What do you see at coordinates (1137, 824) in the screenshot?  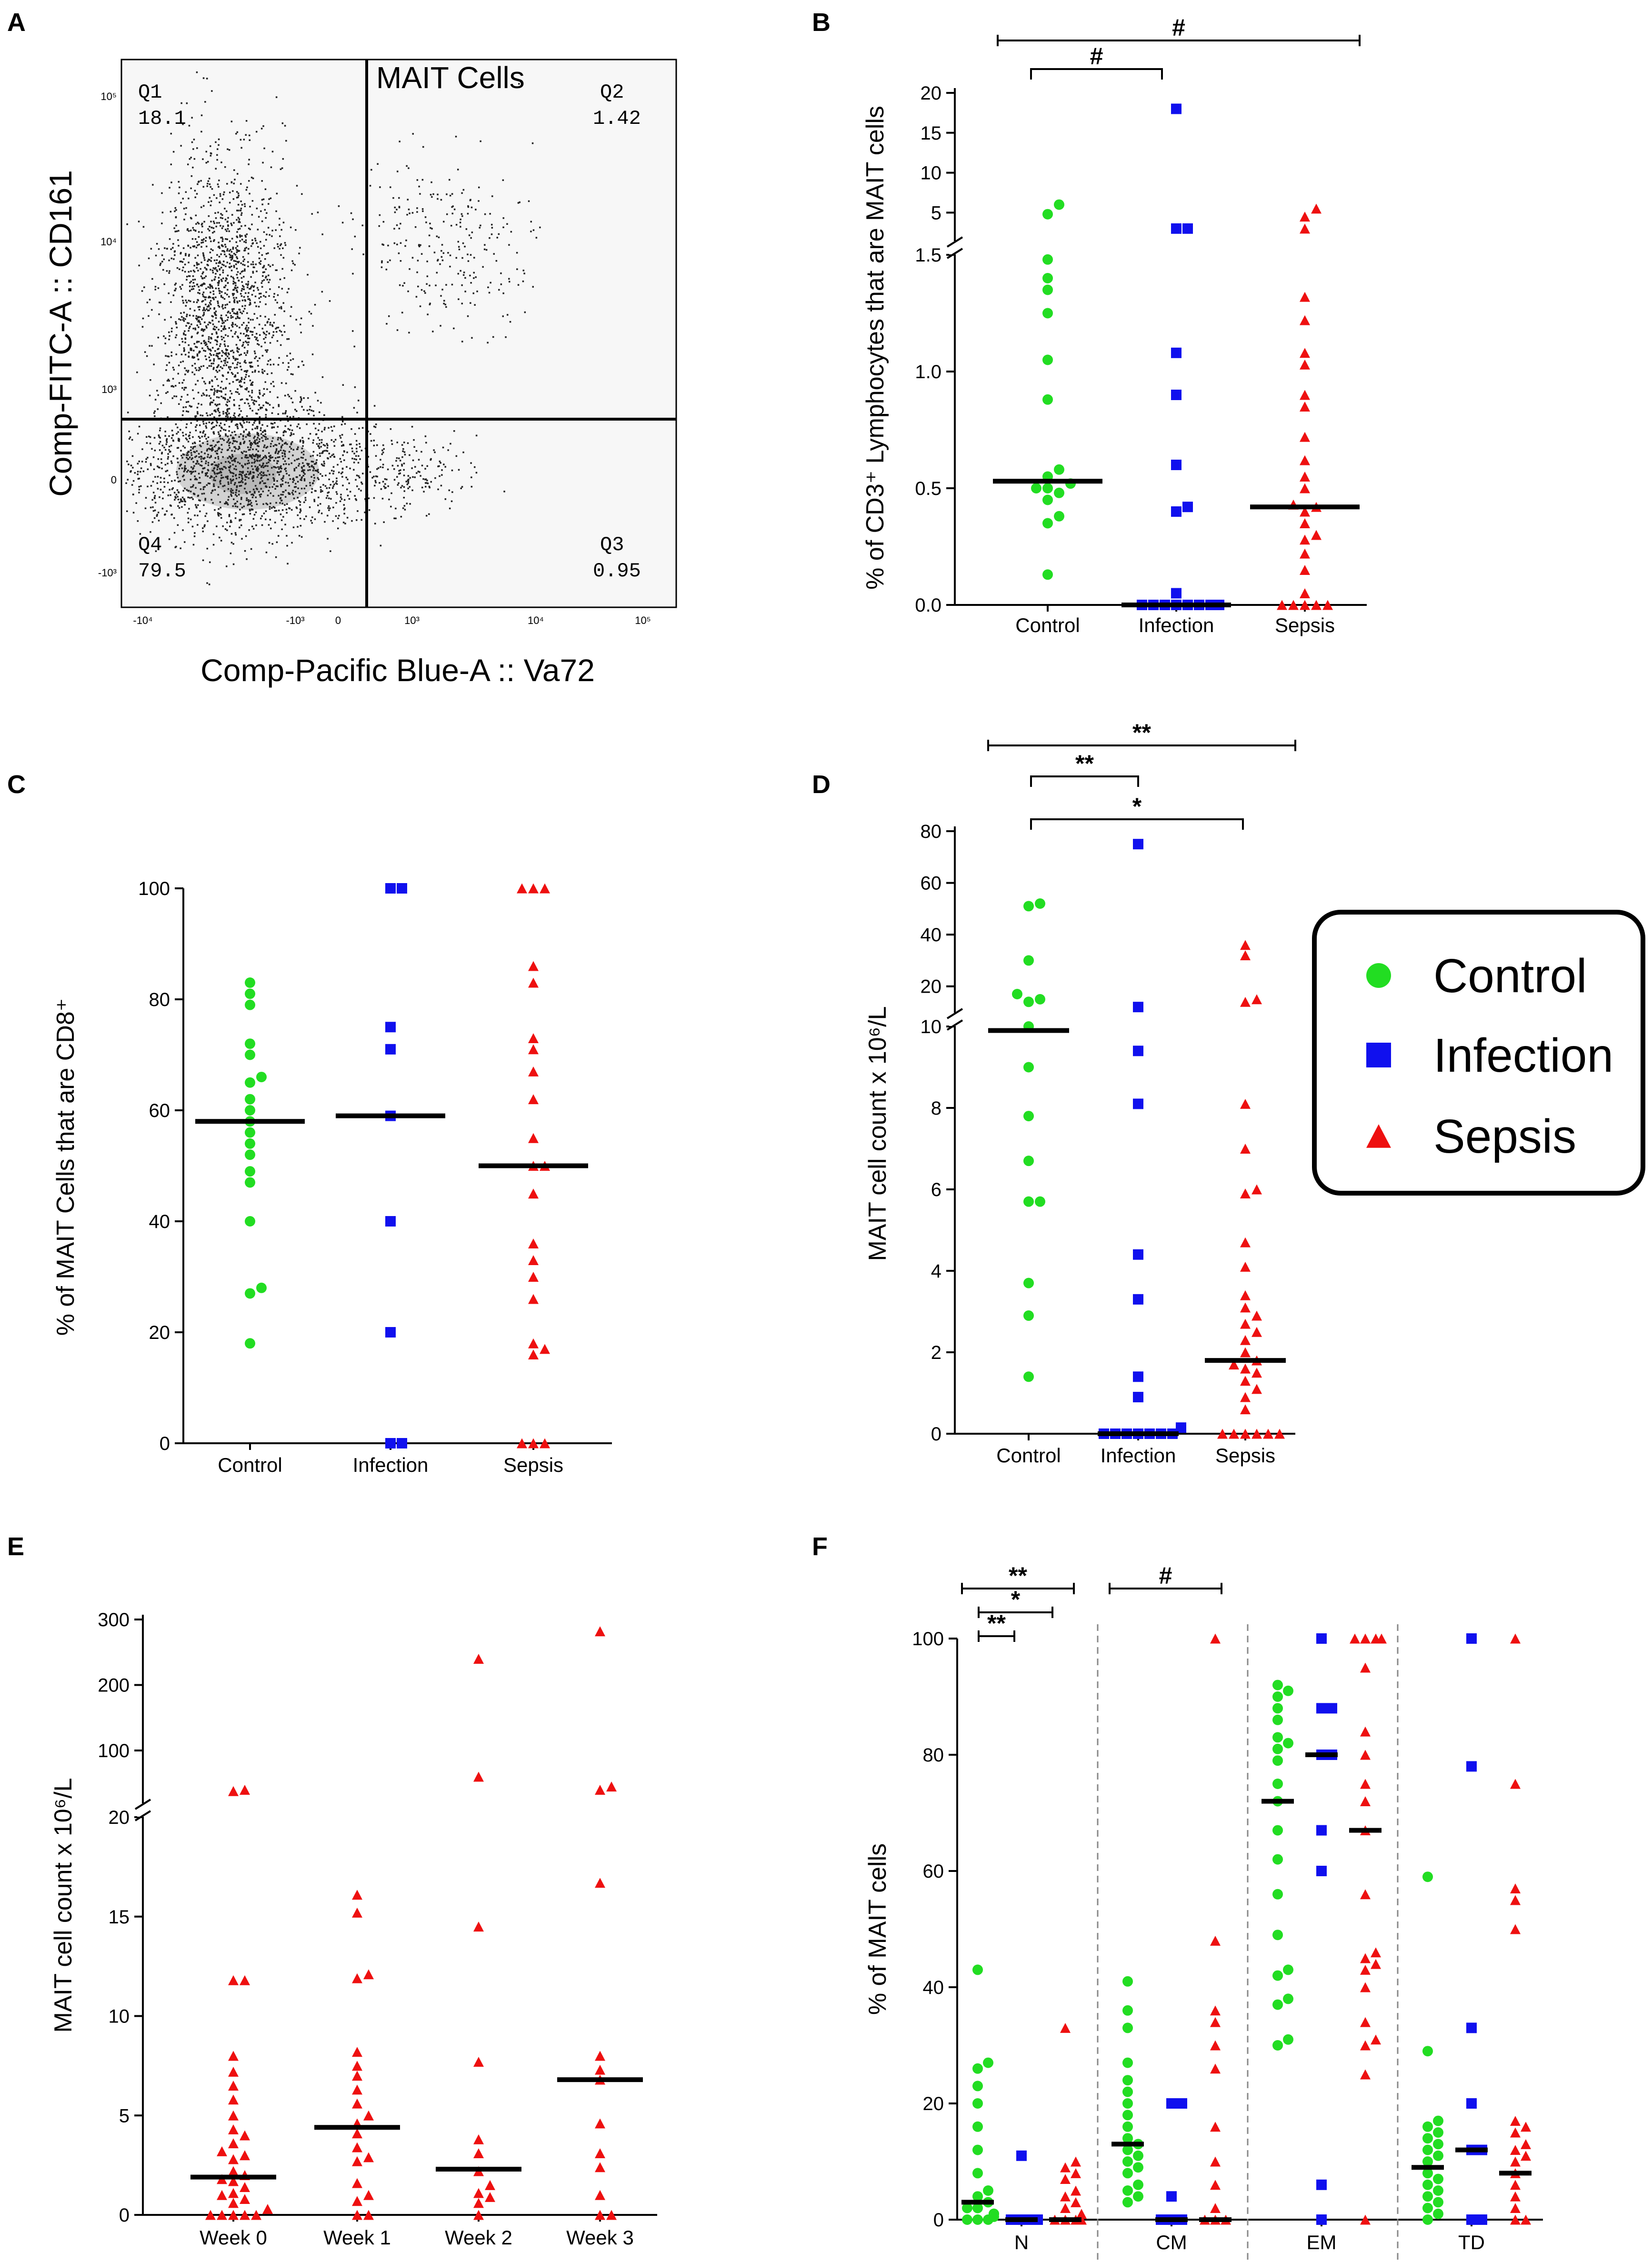 I see `significance-bracket` at bounding box center [1137, 824].